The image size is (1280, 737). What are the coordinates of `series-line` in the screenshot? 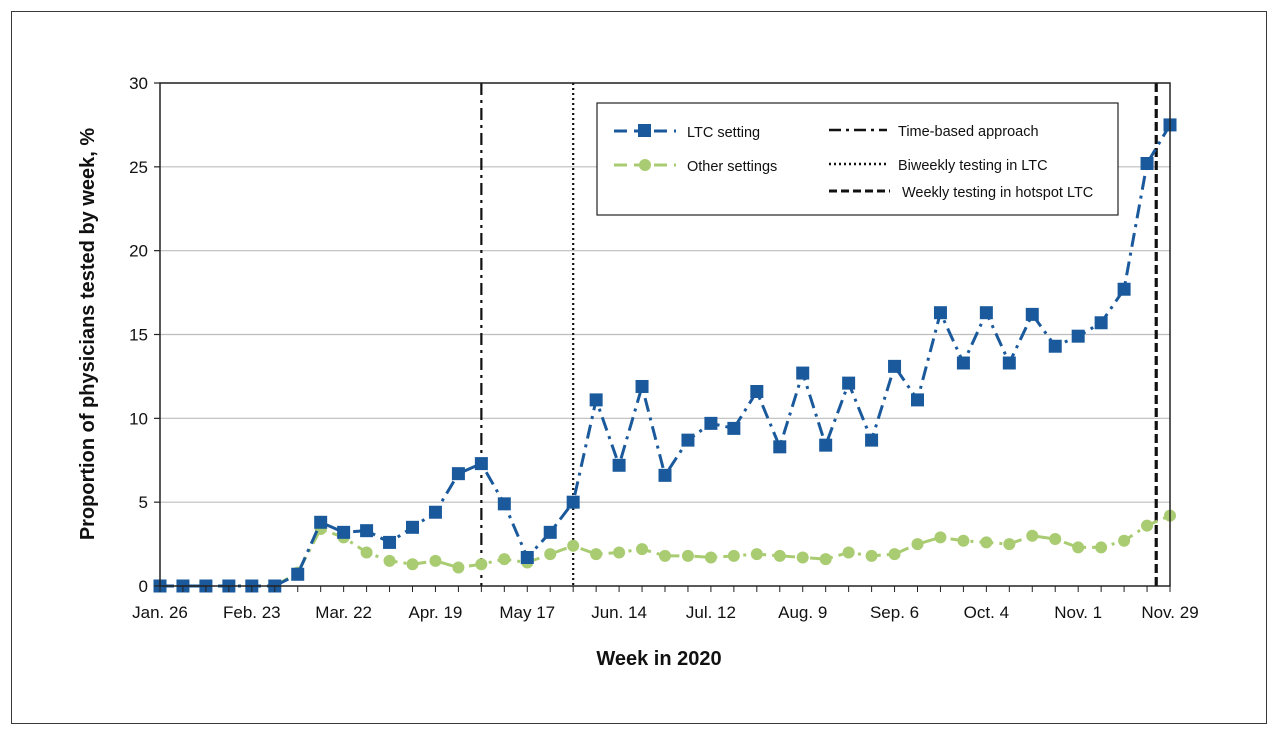 It's located at (665, 551).